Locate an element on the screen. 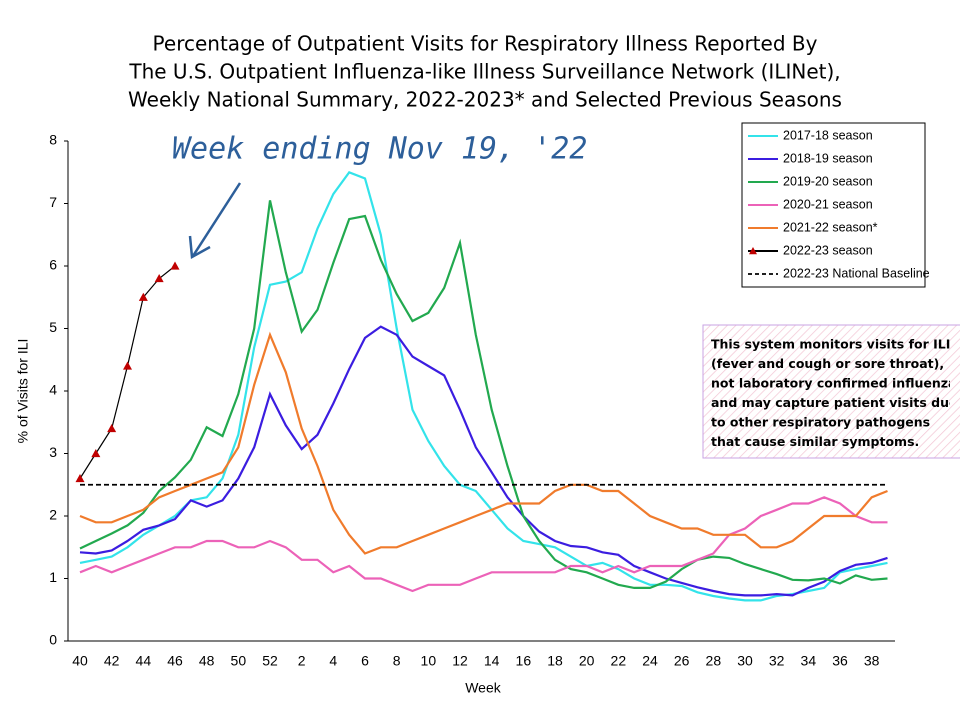 This screenshot has width=960, height=718. legend-label: 2017-18 season is located at coordinates (828, 135).